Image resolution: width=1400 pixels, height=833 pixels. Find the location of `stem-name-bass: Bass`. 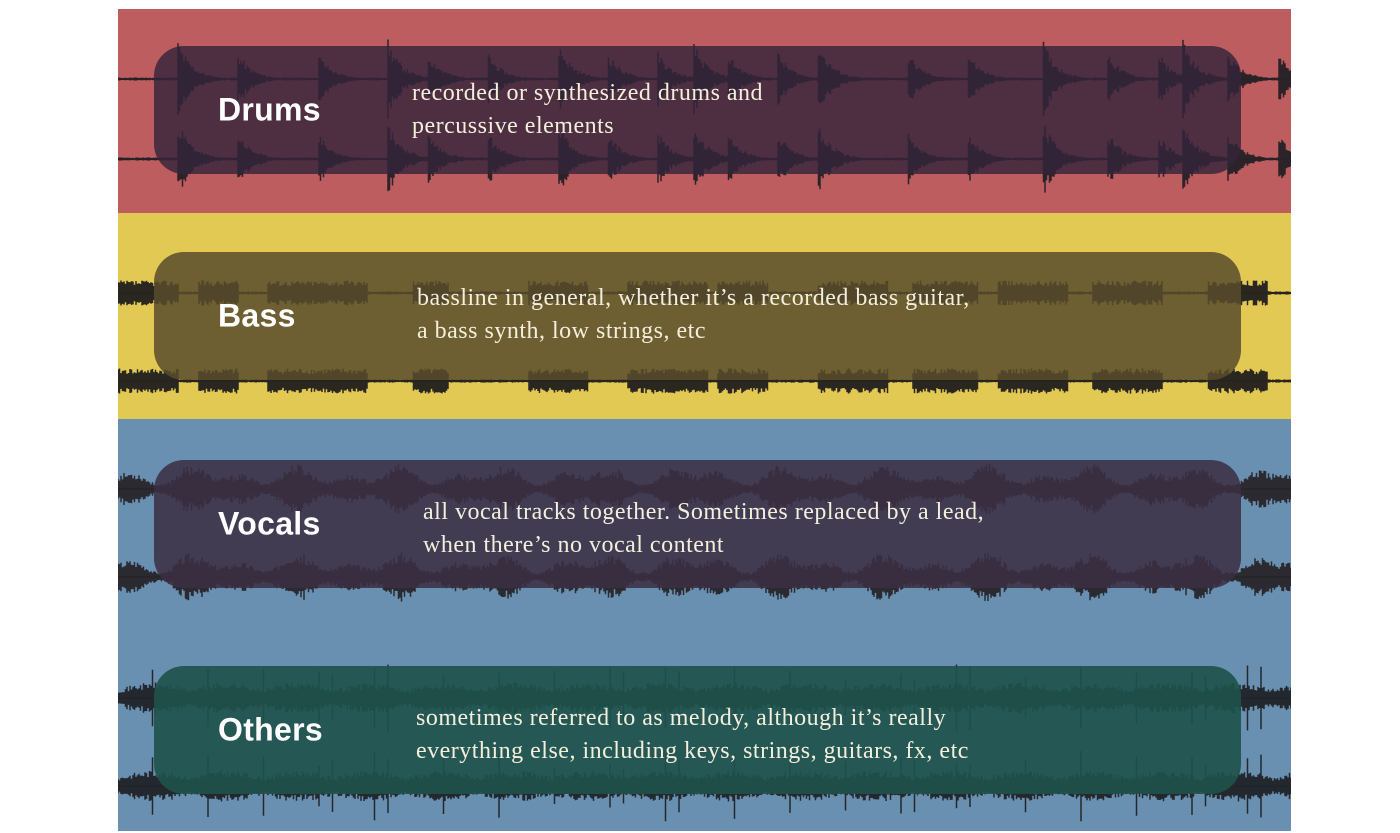

stem-name-bass: Bass is located at coordinates (257, 316).